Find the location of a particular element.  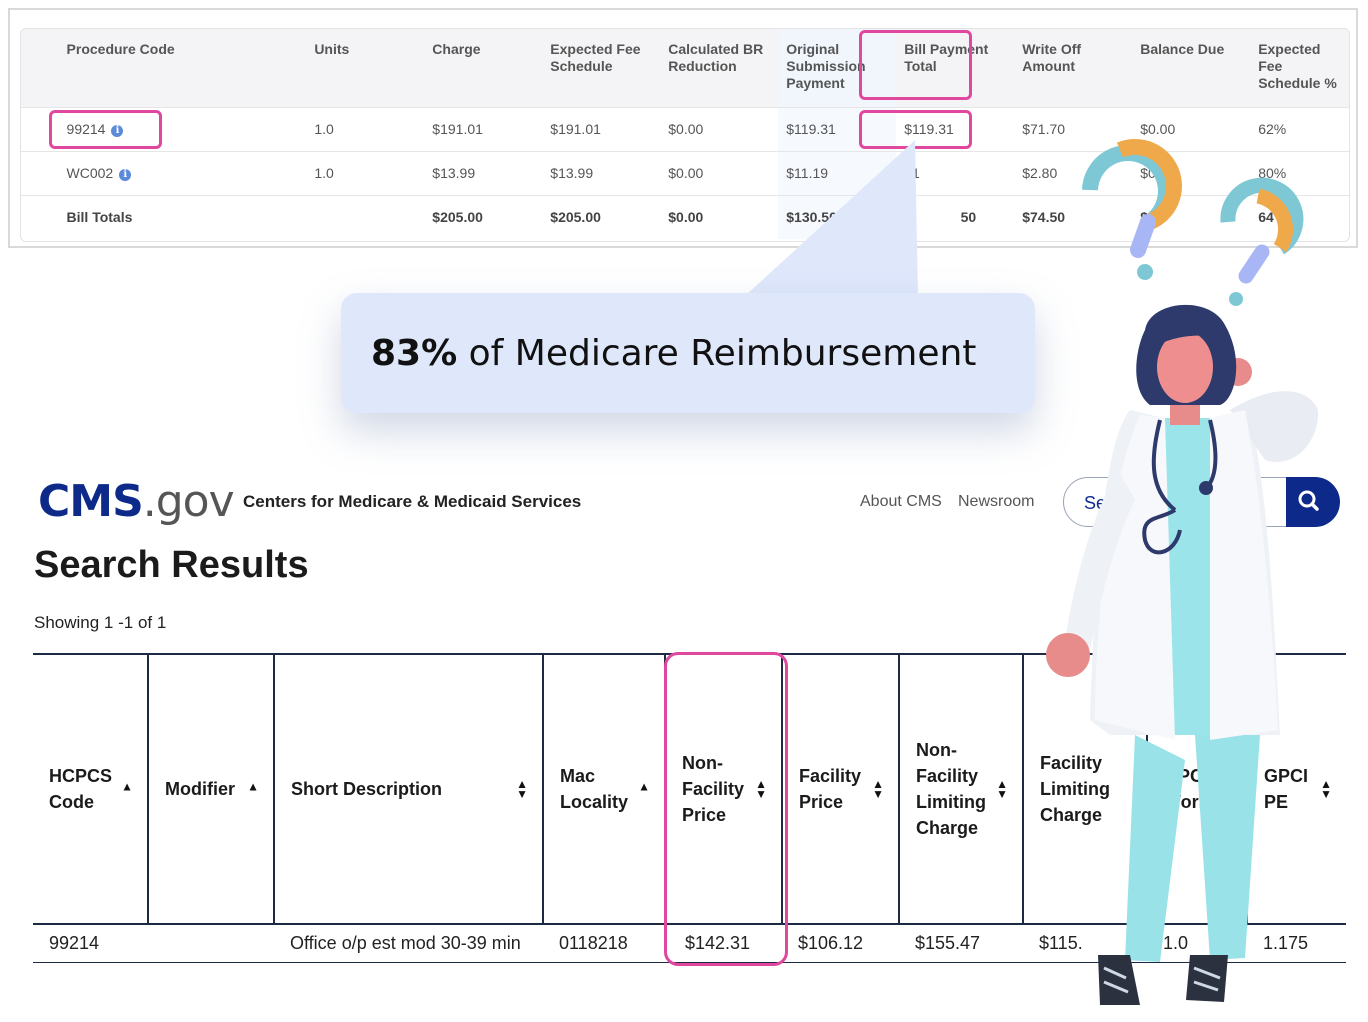

bill-total-cell: $0.00 is located at coordinates (719, 216).